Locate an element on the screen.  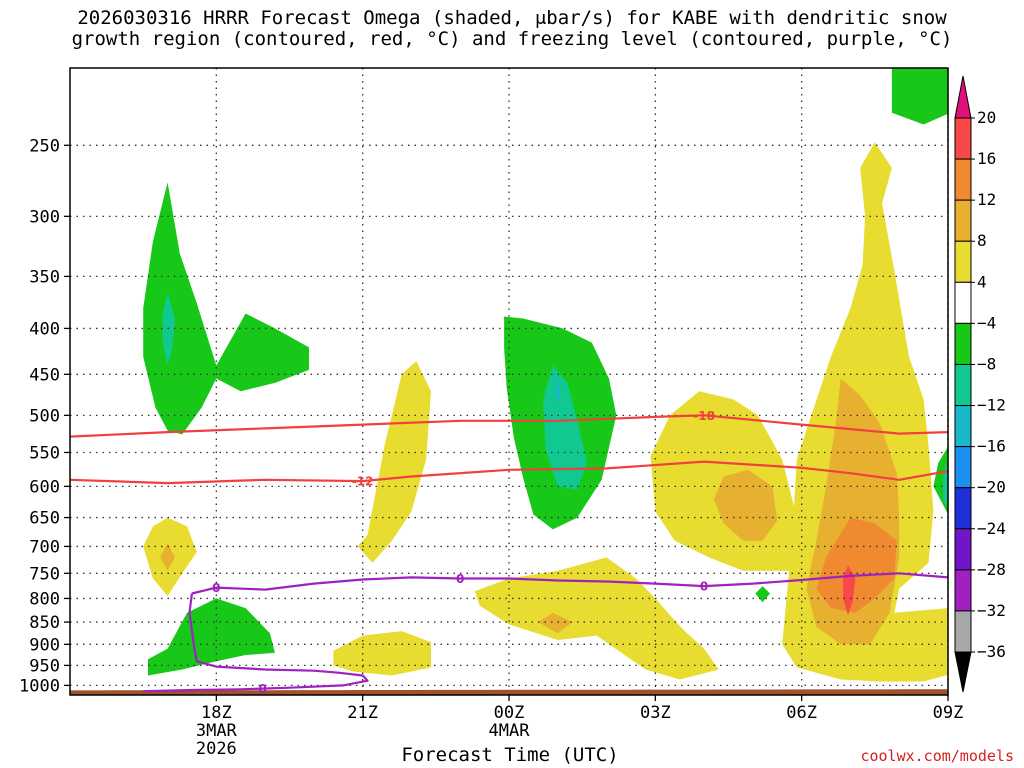
contour-label-frz_top: 0 is located at coordinates (460, 579).